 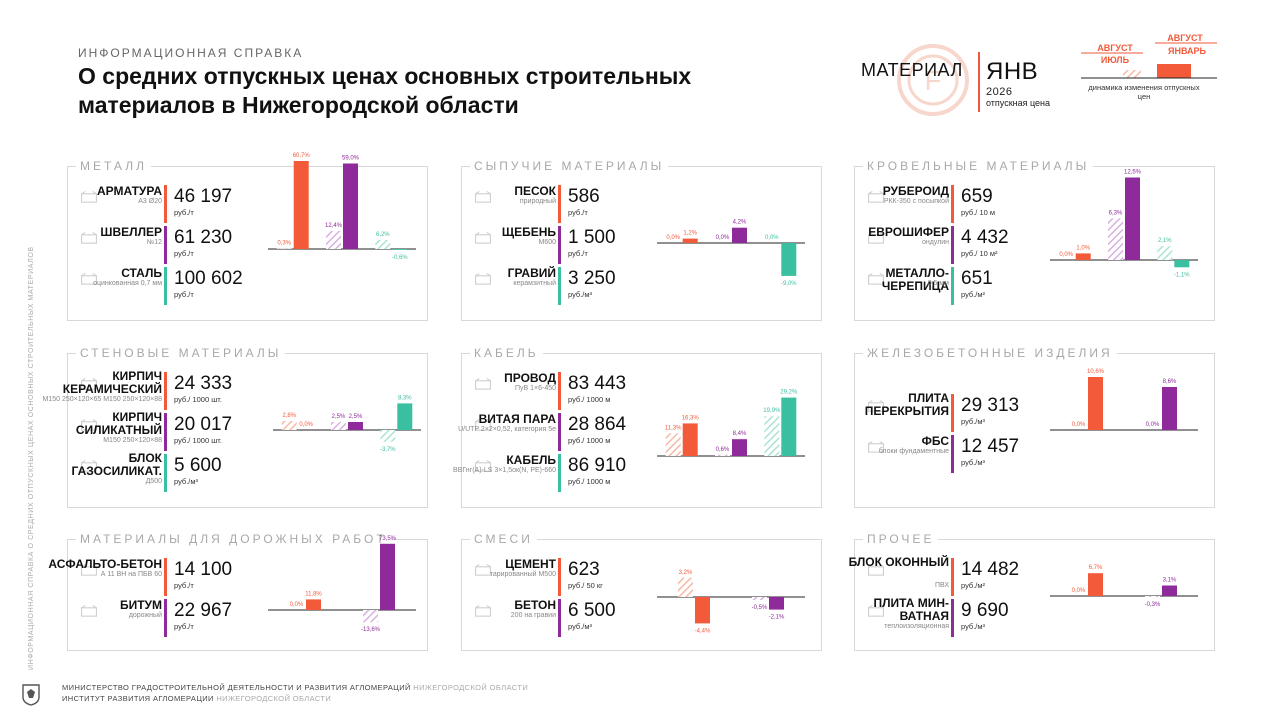 I want to click on section-title: КРОВЕЛЬНЫЕ МАТЕРИАЛЫ, so click(x=978, y=166).